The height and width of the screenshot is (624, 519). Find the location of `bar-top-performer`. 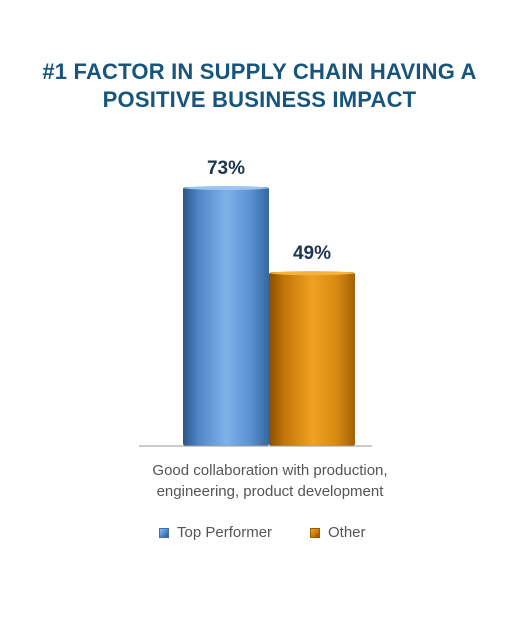

bar-top-performer is located at coordinates (226, 316).